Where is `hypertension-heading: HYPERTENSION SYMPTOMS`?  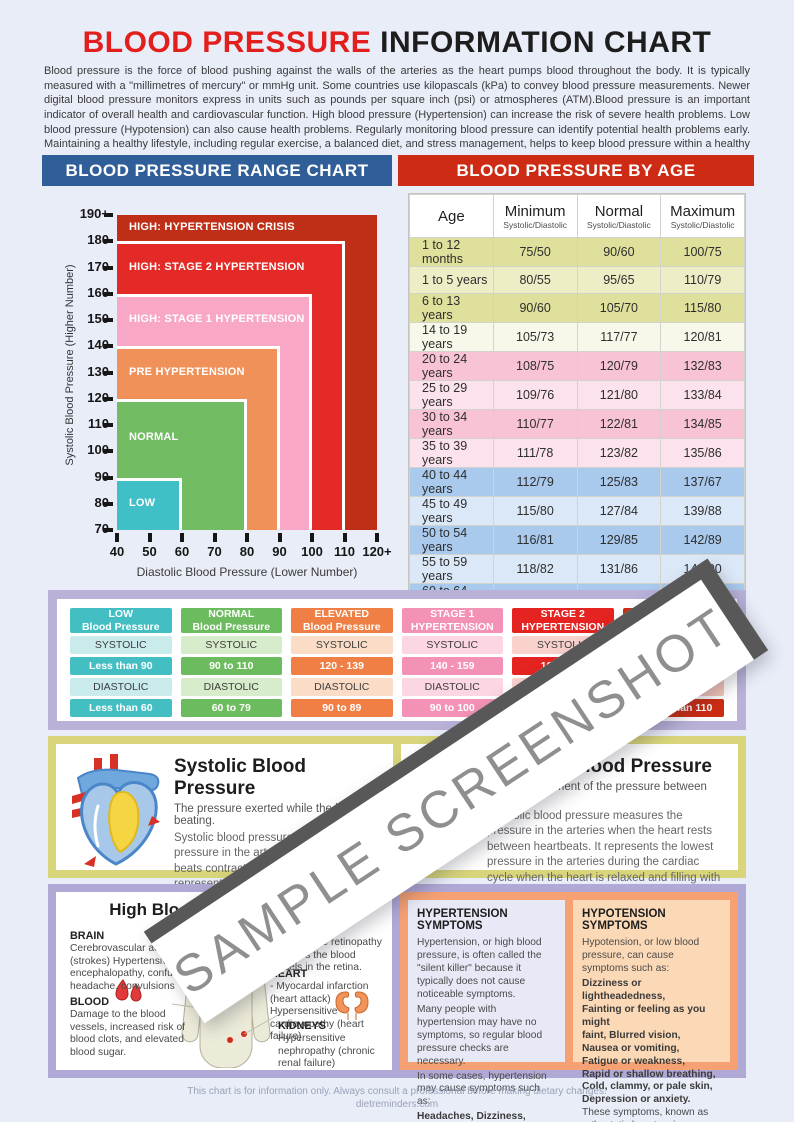
hypertension-heading: HYPERTENSION SYMPTOMS is located at coordinates (462, 920).